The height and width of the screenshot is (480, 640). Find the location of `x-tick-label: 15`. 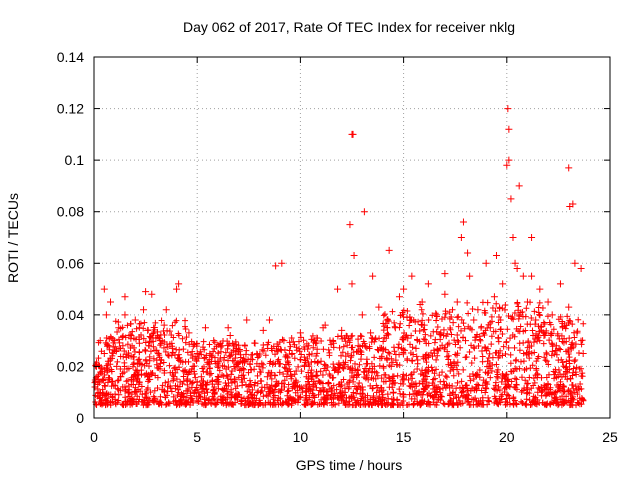

x-tick-label: 15 is located at coordinates (404, 437).